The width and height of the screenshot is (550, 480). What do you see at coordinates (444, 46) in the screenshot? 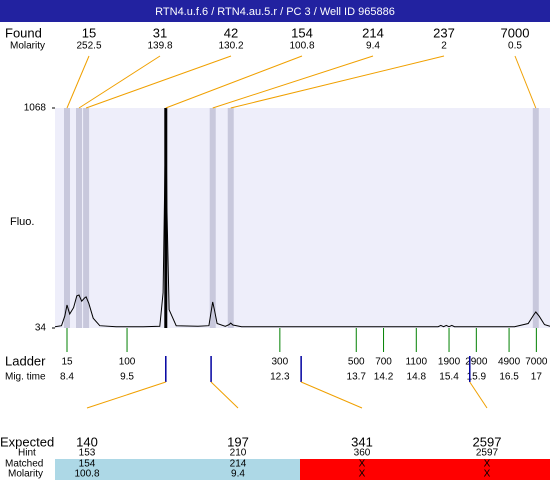
I see `found-molarity: 2` at bounding box center [444, 46].